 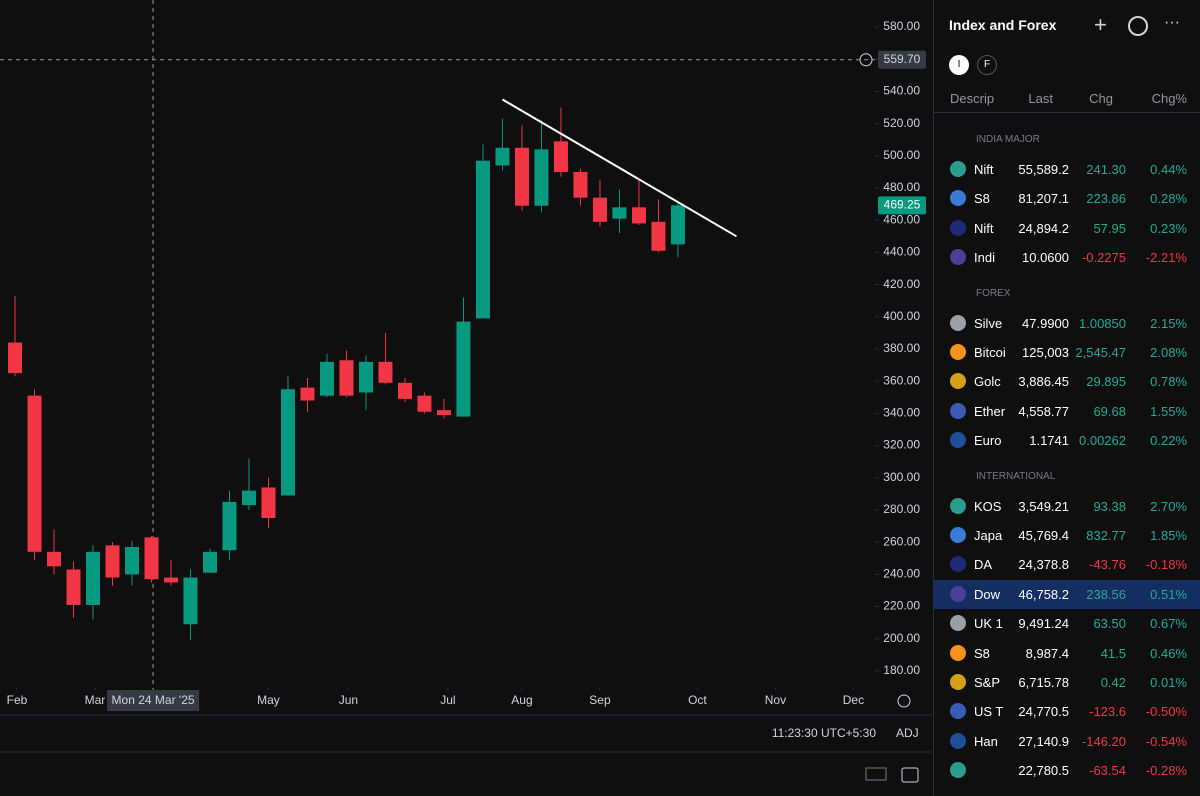 I want to click on cell-chg-pct: 0.46%, so click(x=1168, y=653).